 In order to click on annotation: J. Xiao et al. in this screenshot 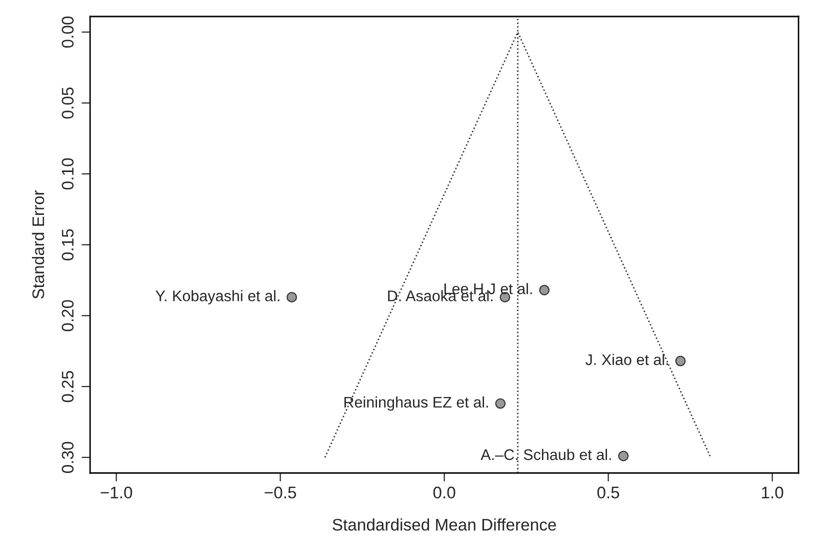, I will do `click(627, 360)`.